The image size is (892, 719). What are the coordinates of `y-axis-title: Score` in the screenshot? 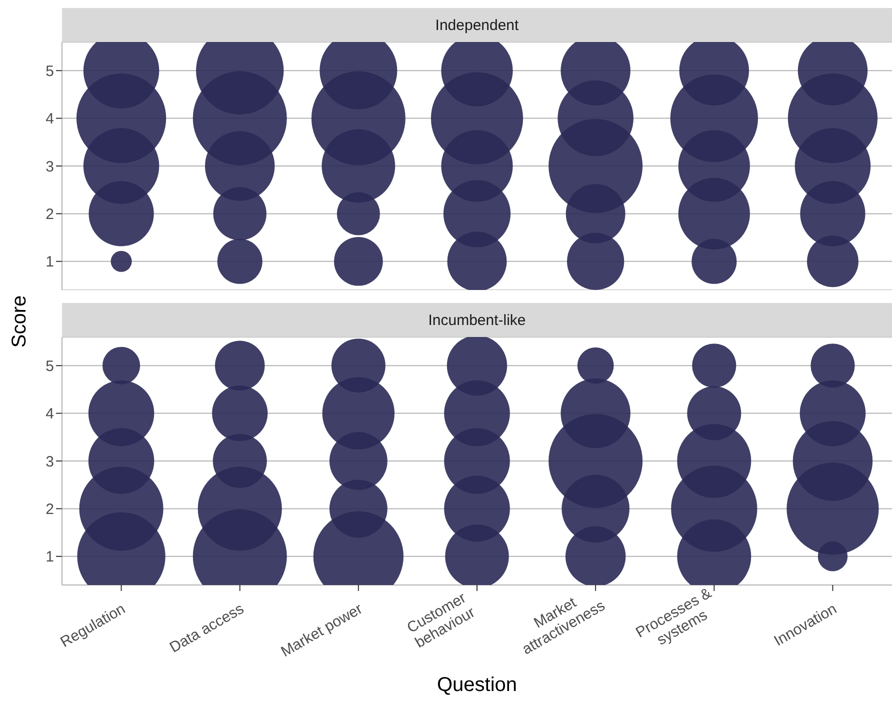 It's located at (20, 322).